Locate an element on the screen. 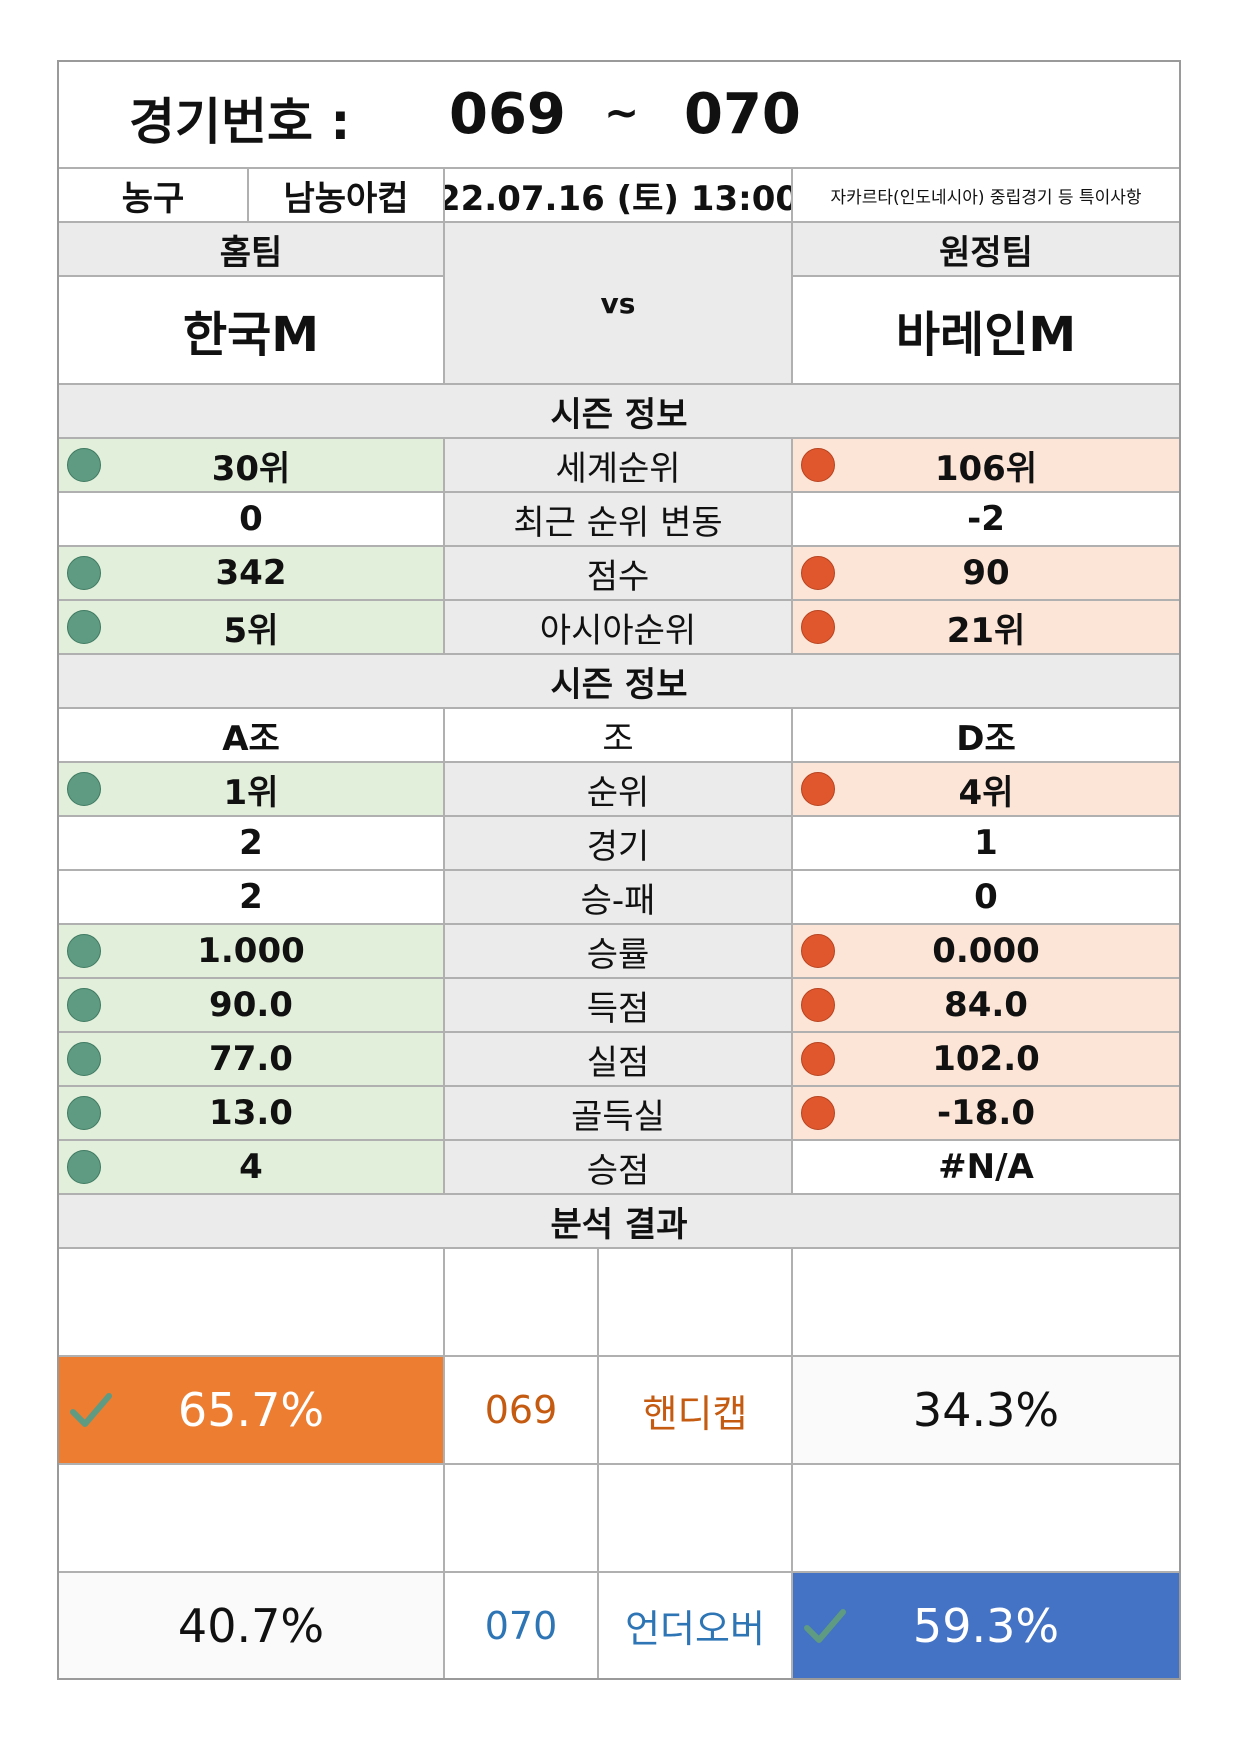  datetime-cell: 22.07.16 (토) 13:00 is located at coordinates (619, 196).